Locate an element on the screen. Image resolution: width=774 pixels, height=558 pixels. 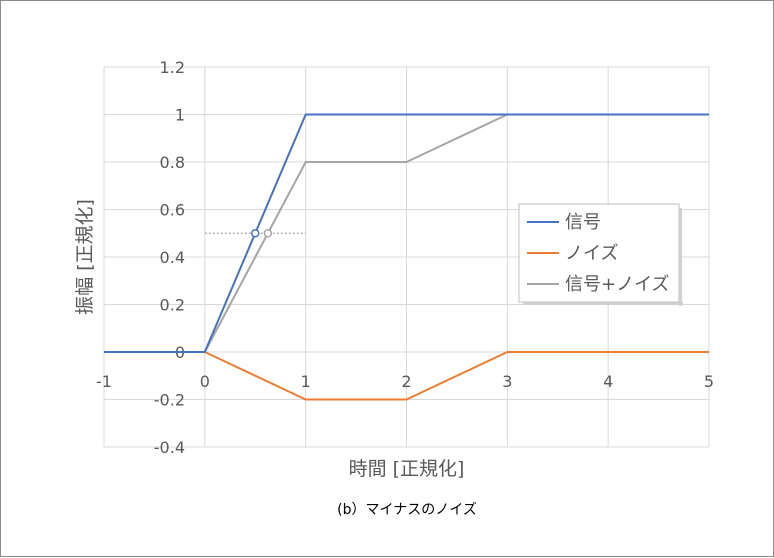
x-tick-label: 0 is located at coordinates (205, 381).